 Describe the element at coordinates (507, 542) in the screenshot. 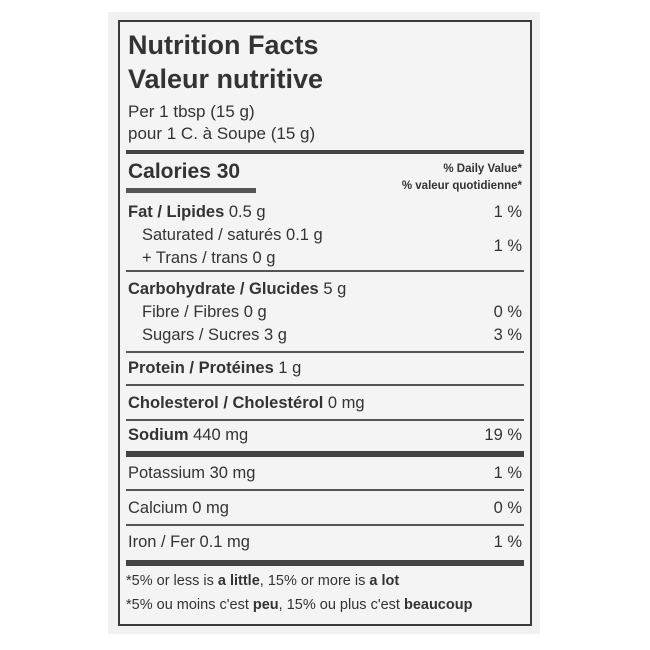

I see `iron-dv: 1 %` at that location.